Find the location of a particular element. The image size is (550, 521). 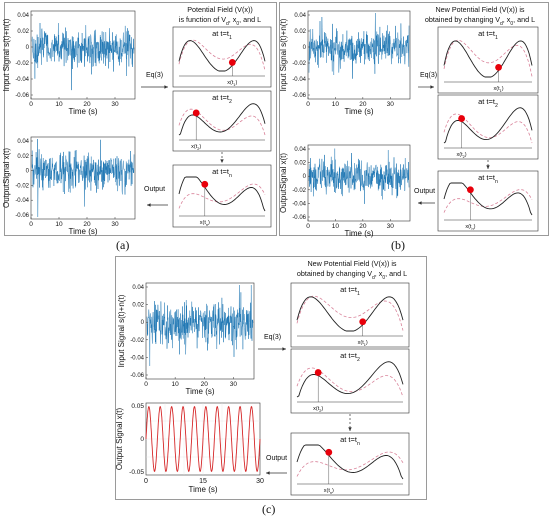

c-output-label: Output is located at coordinates (276, 458).